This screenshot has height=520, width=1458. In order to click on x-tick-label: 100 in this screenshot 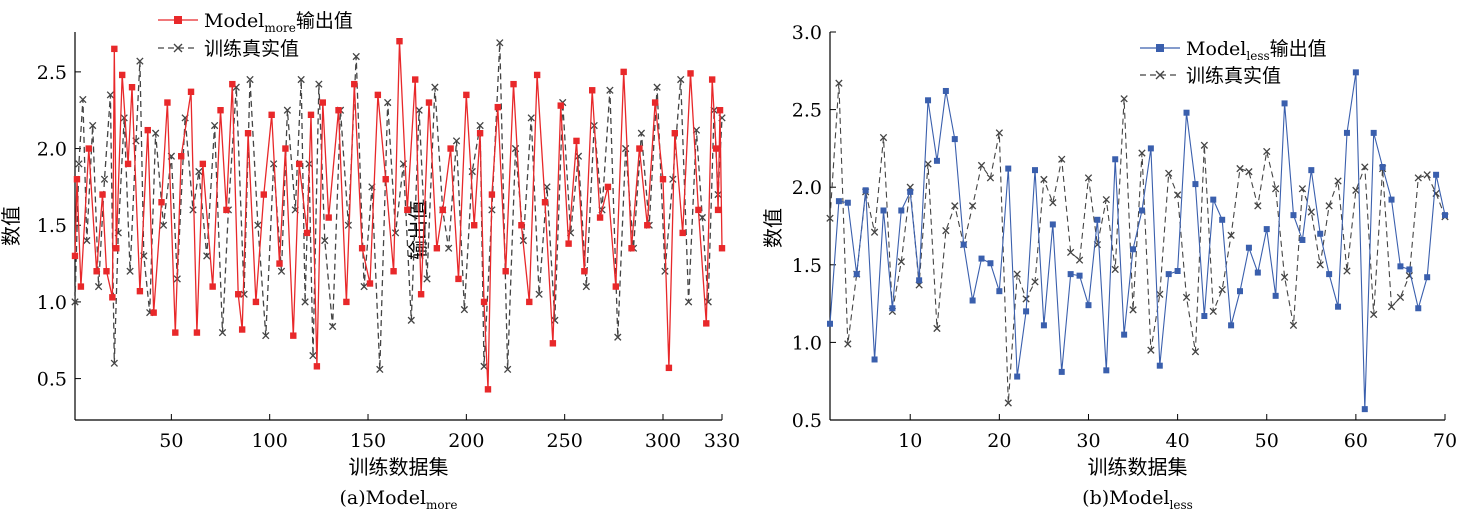, I will do `click(270, 441)`.